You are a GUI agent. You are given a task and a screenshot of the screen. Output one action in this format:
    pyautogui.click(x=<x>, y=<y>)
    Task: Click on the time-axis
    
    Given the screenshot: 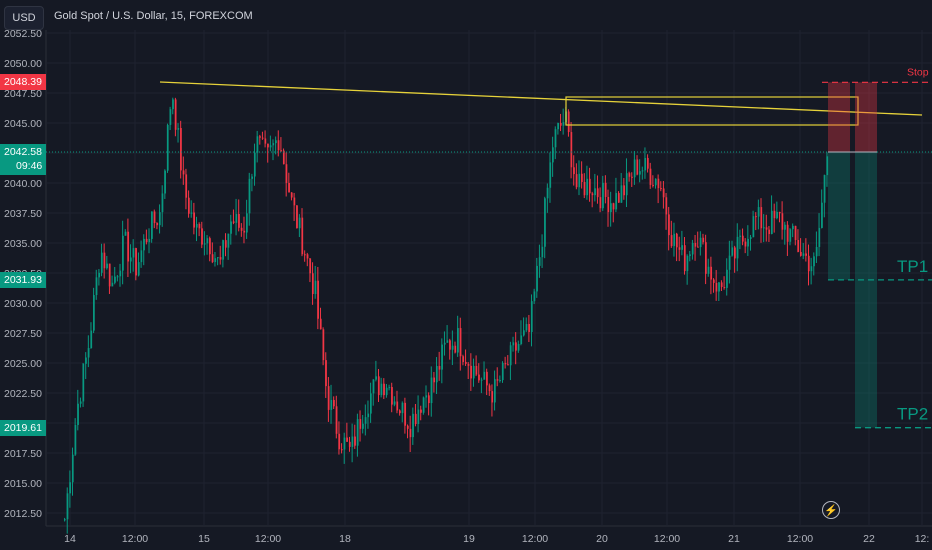 What is the action you would take?
    pyautogui.click(x=489, y=538)
    